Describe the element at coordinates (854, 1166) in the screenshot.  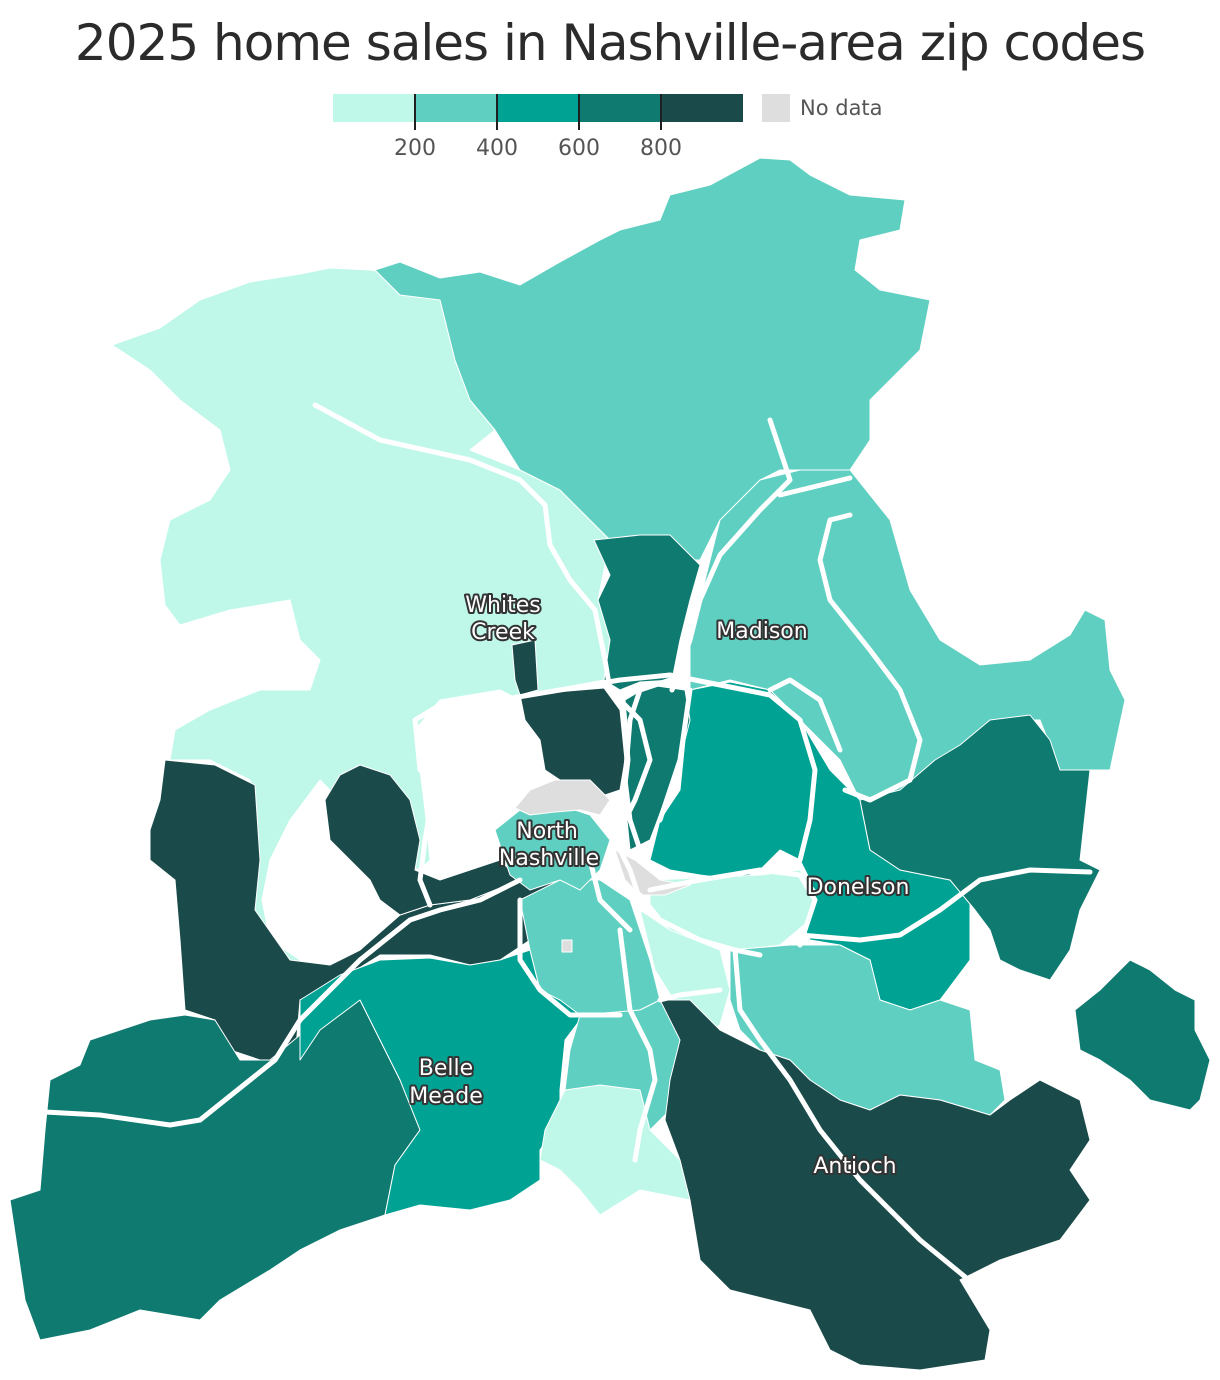
I see `place-label-antioch: Antioch` at that location.